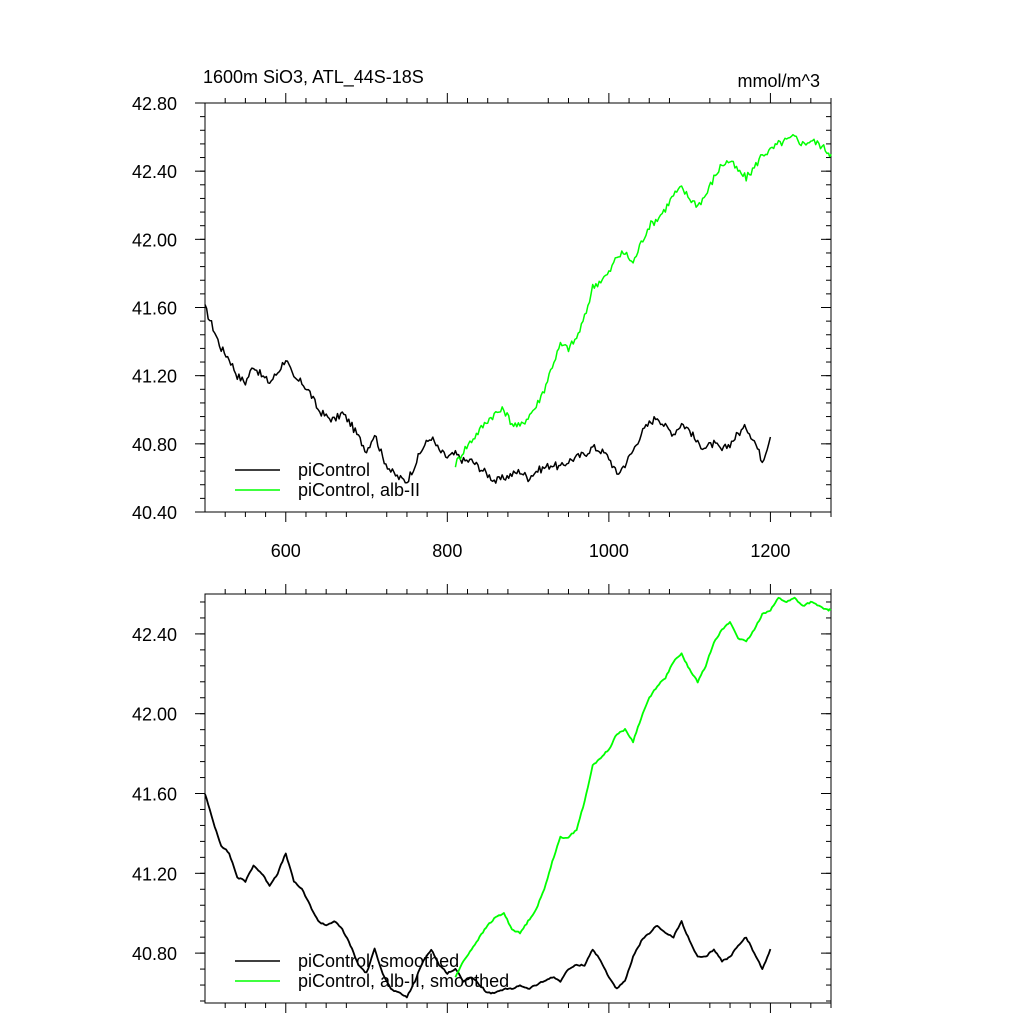  Describe the element at coordinates (154, 104) in the screenshot. I see `y-tick-label: 42.80` at that location.